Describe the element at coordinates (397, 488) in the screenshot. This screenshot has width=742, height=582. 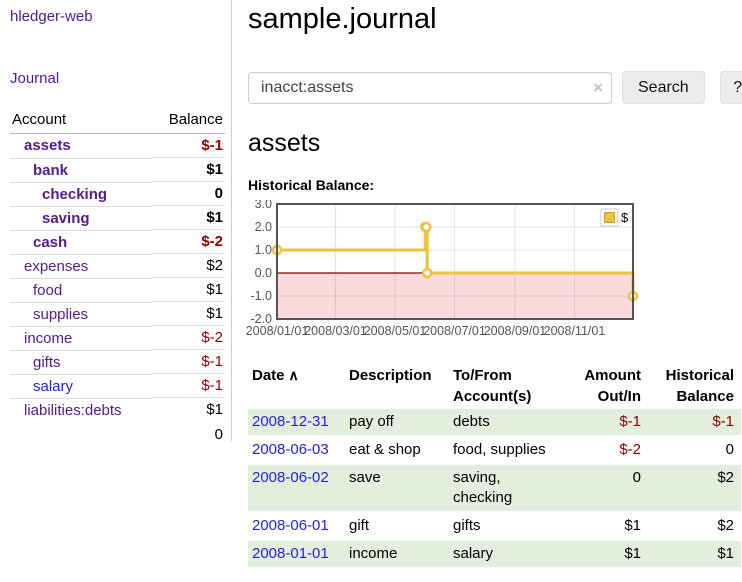
I see `transaction-description: save` at that location.